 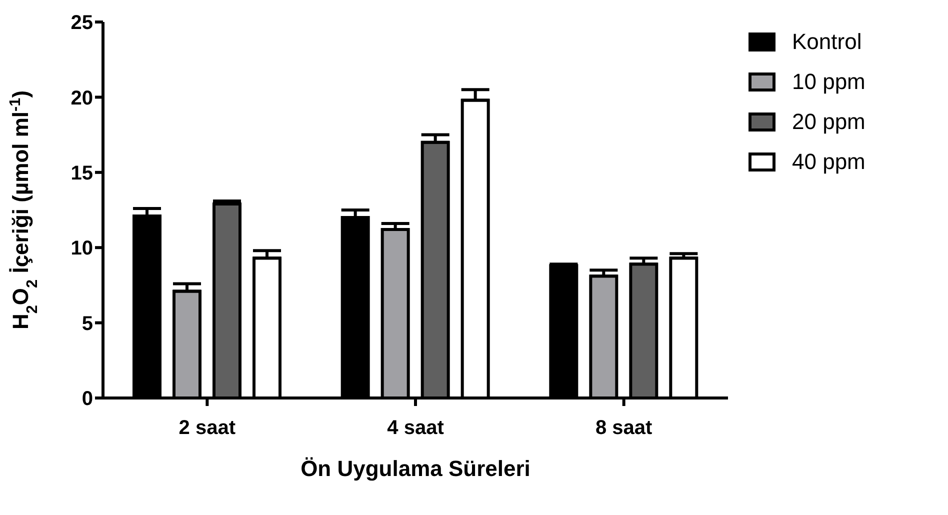 I want to click on legend-label: 40 ppm, so click(x=829, y=162).